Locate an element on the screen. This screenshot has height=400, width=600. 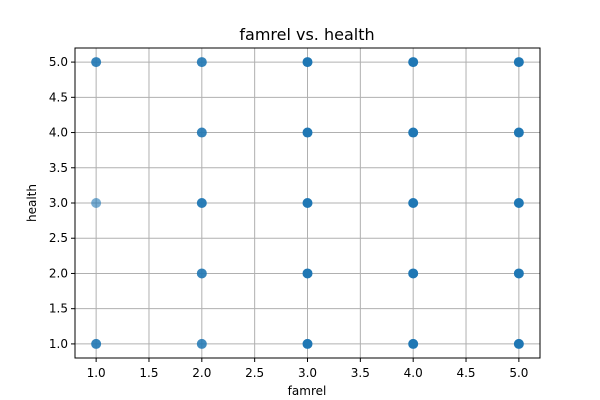
y-tick-label: 3.0 is located at coordinates (58, 203).